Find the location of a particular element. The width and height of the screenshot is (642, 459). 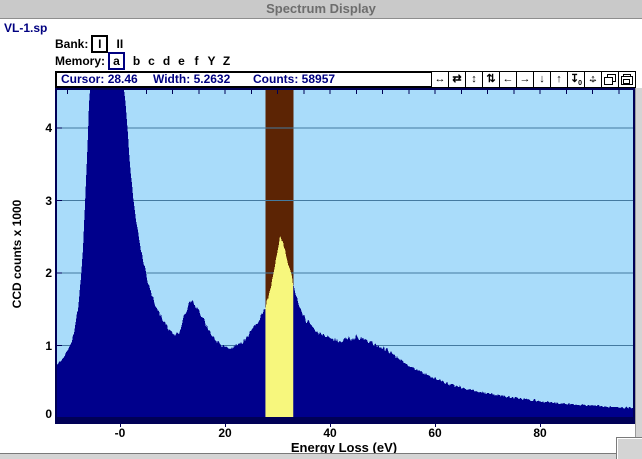

bank-label: Bank: is located at coordinates (72, 43).